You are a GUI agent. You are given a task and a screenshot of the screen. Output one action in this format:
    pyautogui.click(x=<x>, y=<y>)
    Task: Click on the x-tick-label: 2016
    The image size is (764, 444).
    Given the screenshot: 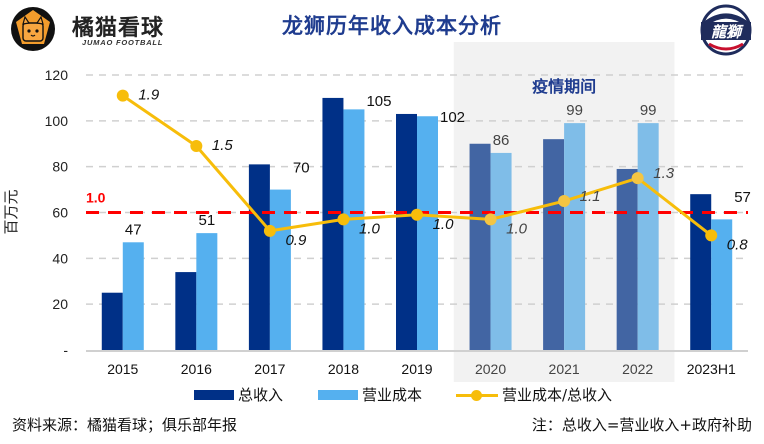 What is the action you would take?
    pyautogui.click(x=196, y=369)
    